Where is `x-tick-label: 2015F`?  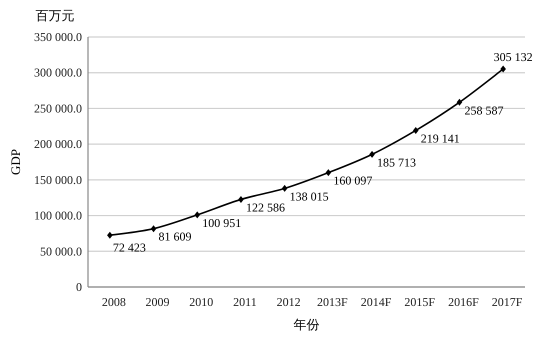 x-tick-label: 2015F is located at coordinates (420, 302).